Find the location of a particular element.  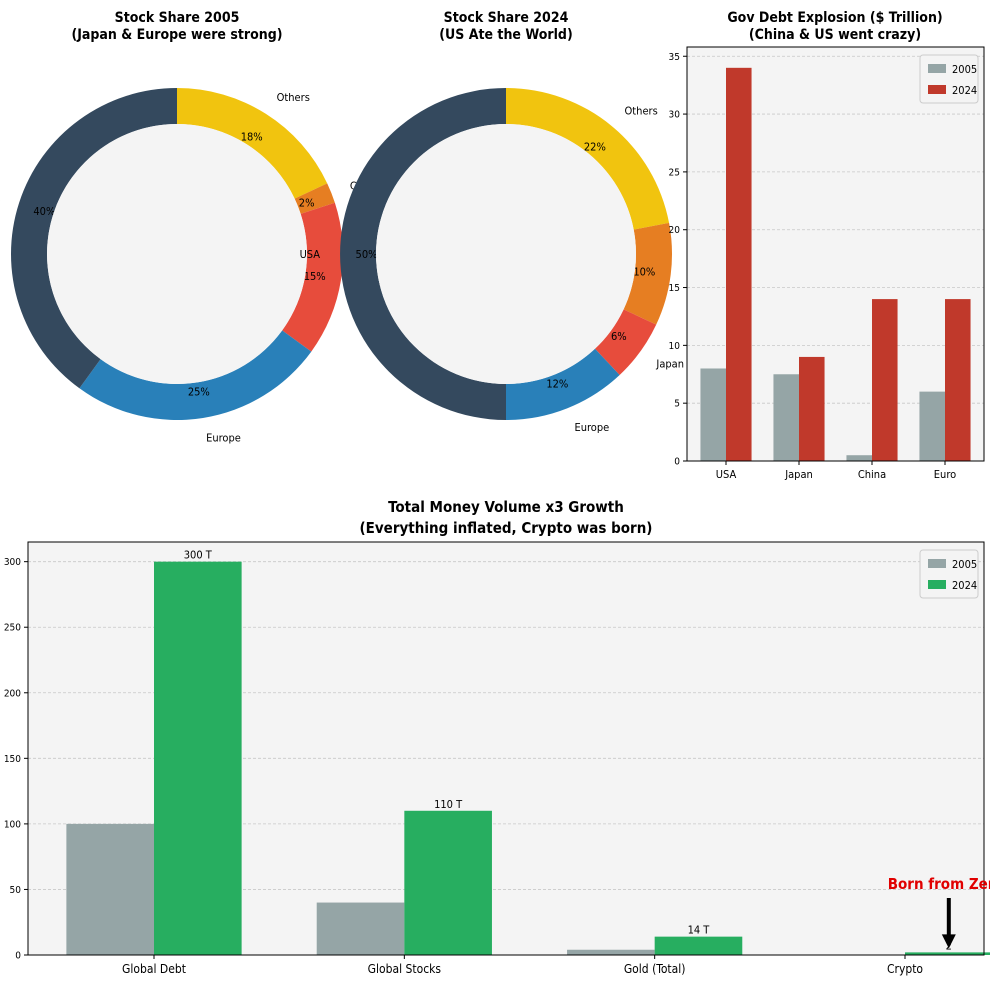

annotation-arrow-head is located at coordinates (948, 941).